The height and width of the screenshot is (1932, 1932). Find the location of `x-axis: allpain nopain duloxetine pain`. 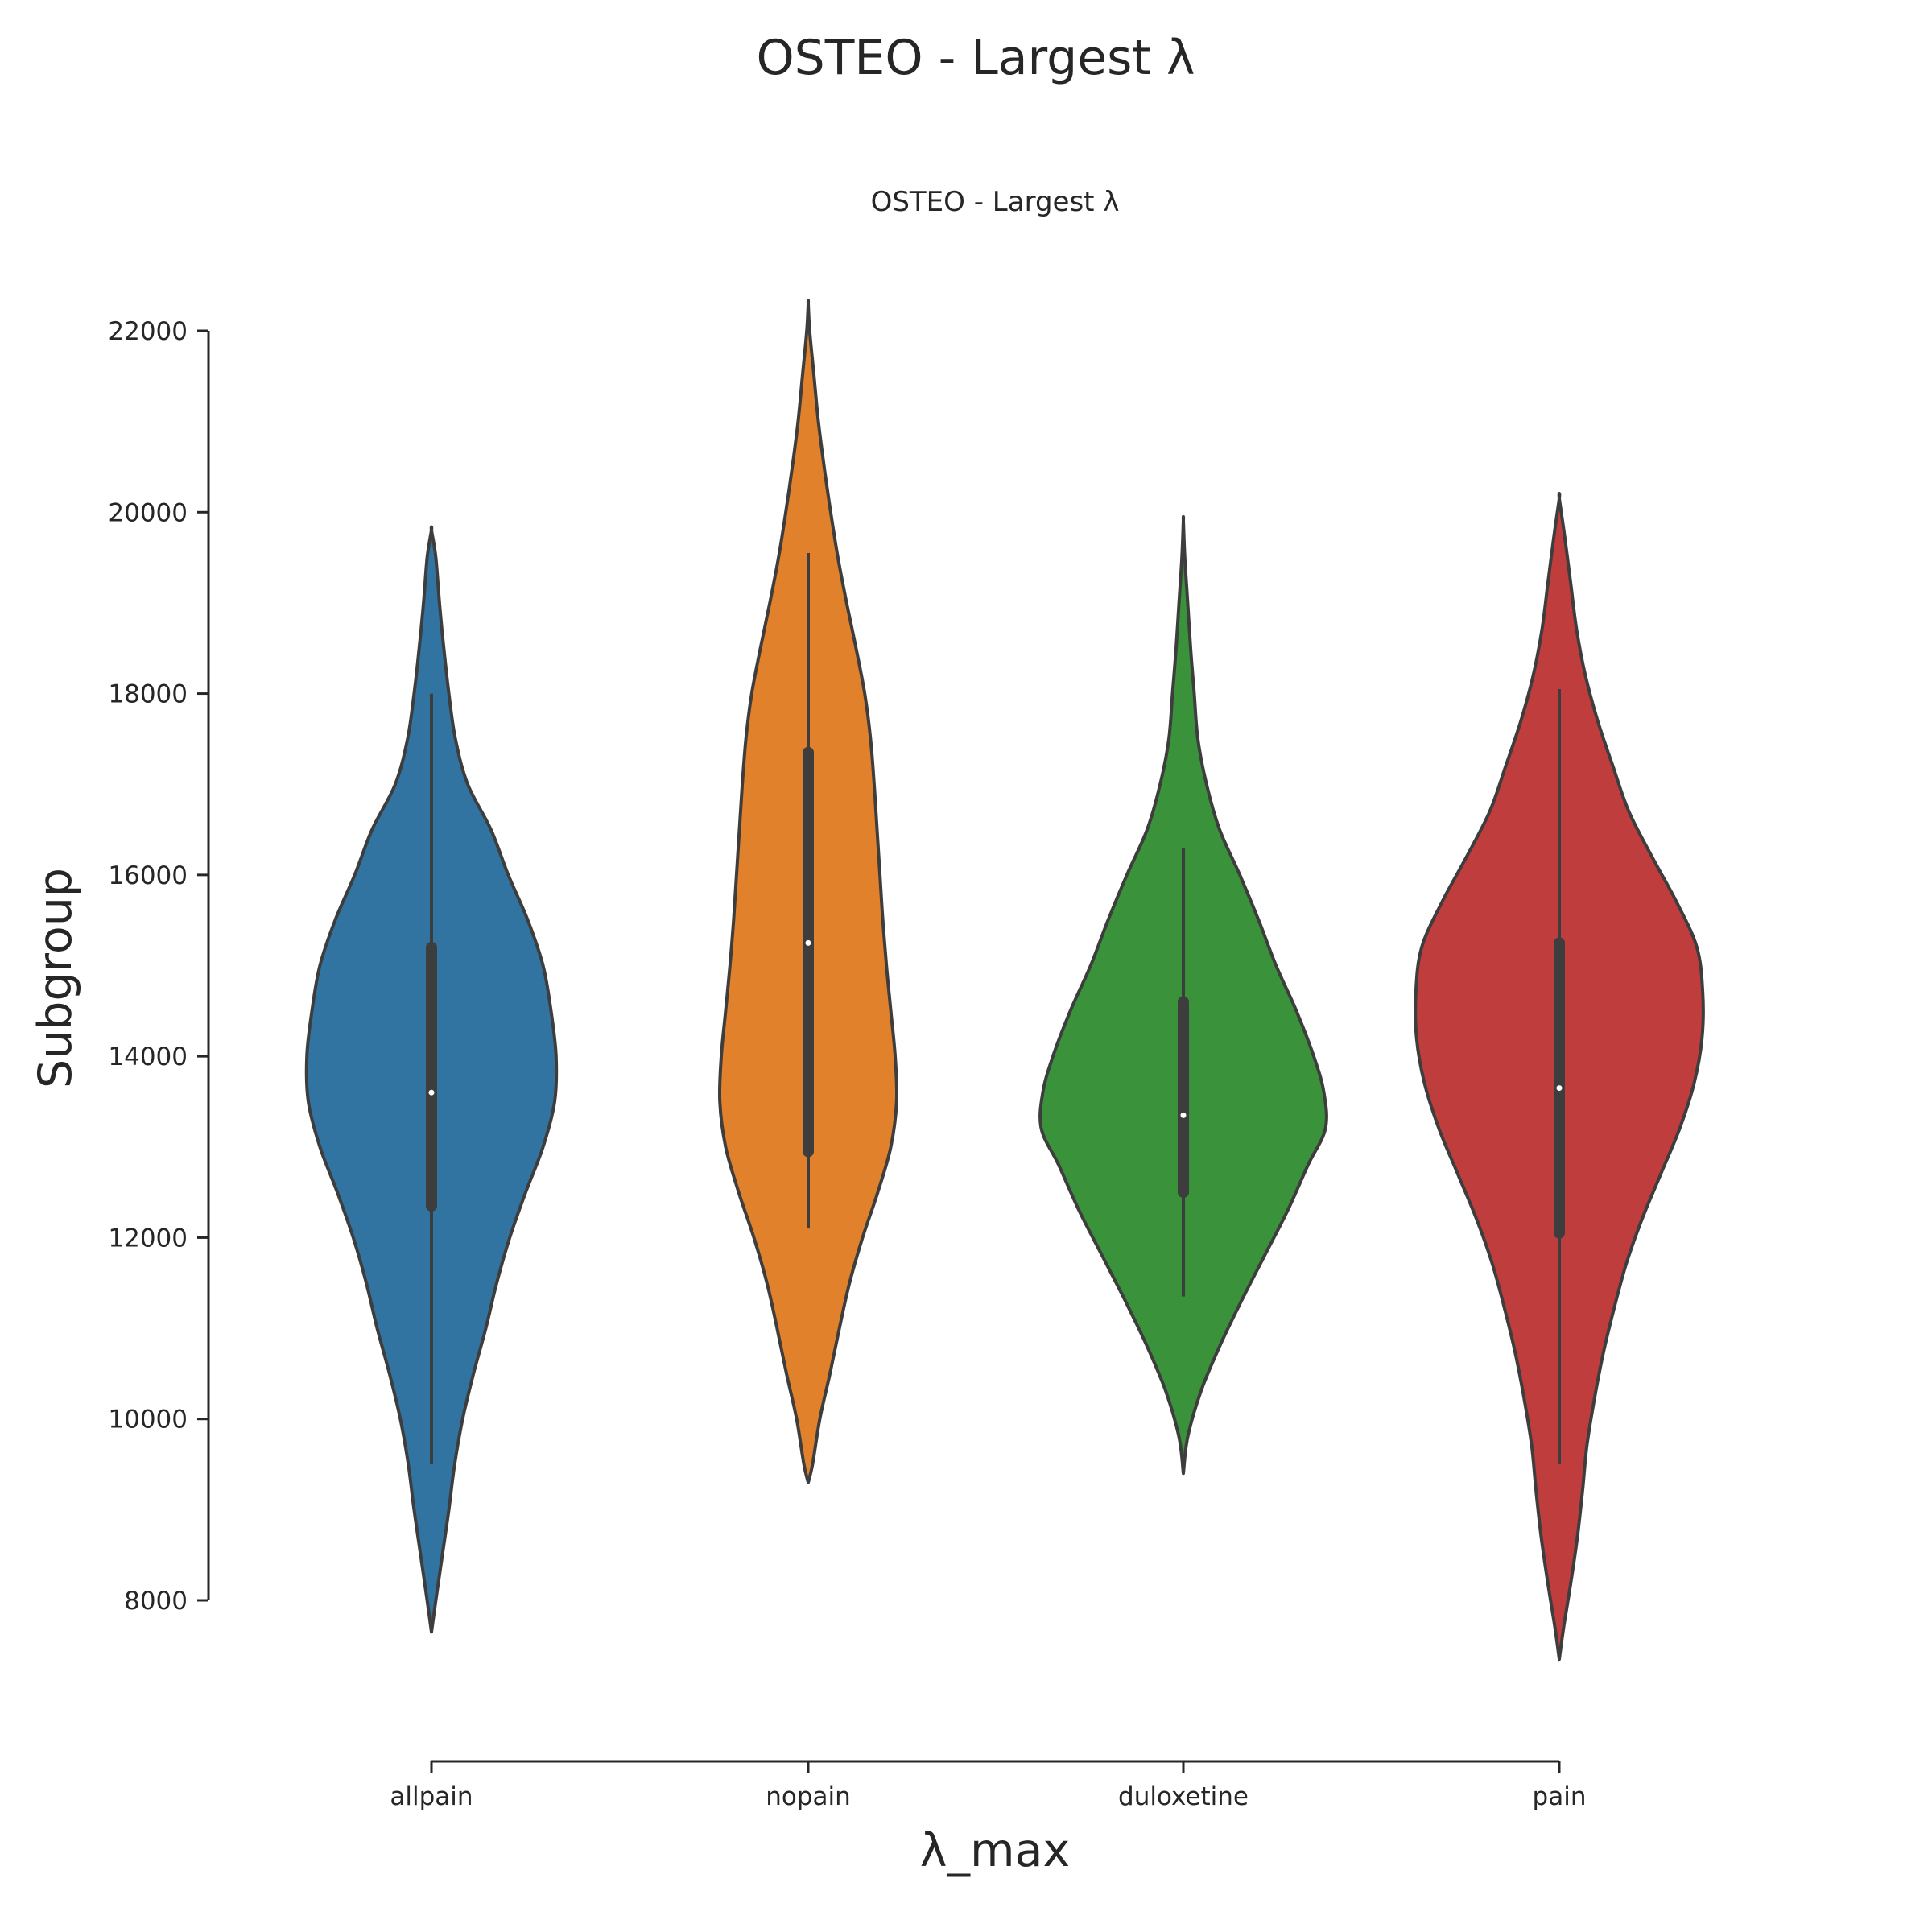

x-axis: allpain nopain duloxetine pain is located at coordinates (988, 1785).